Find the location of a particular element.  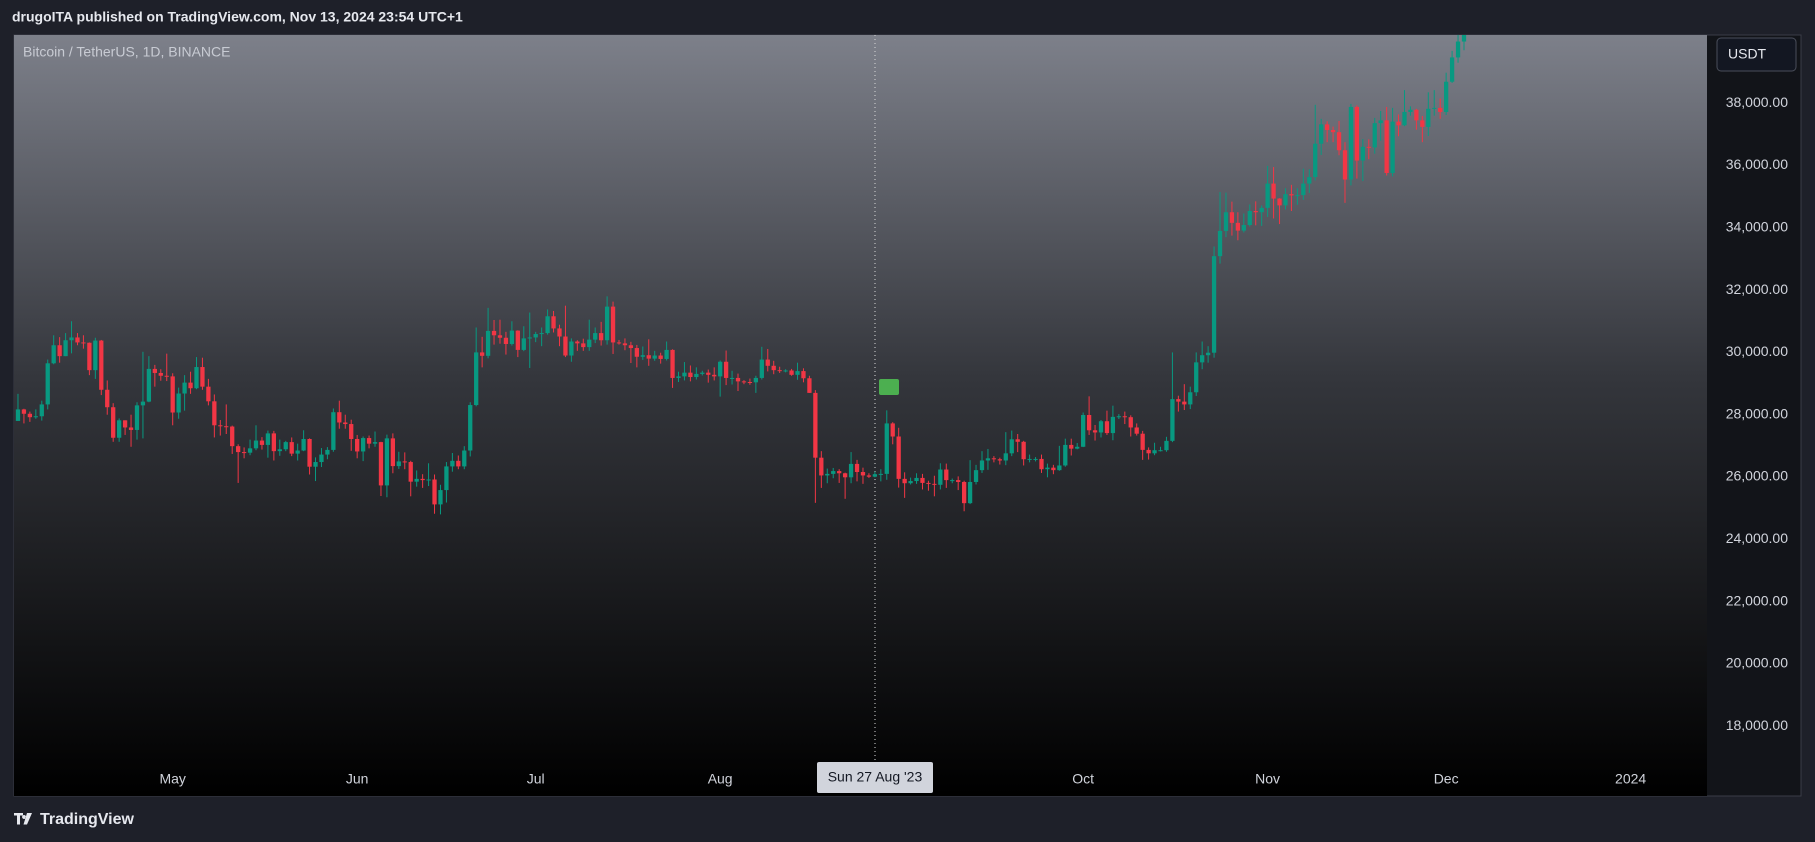

x-tick-label: Jul is located at coordinates (536, 779).